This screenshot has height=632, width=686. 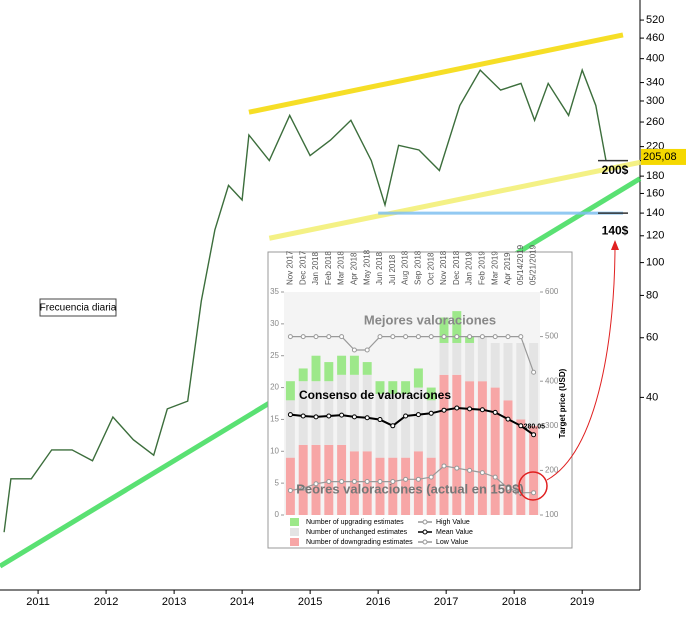 I want to click on x-tick-label: Sep 2018, so click(x=418, y=267).